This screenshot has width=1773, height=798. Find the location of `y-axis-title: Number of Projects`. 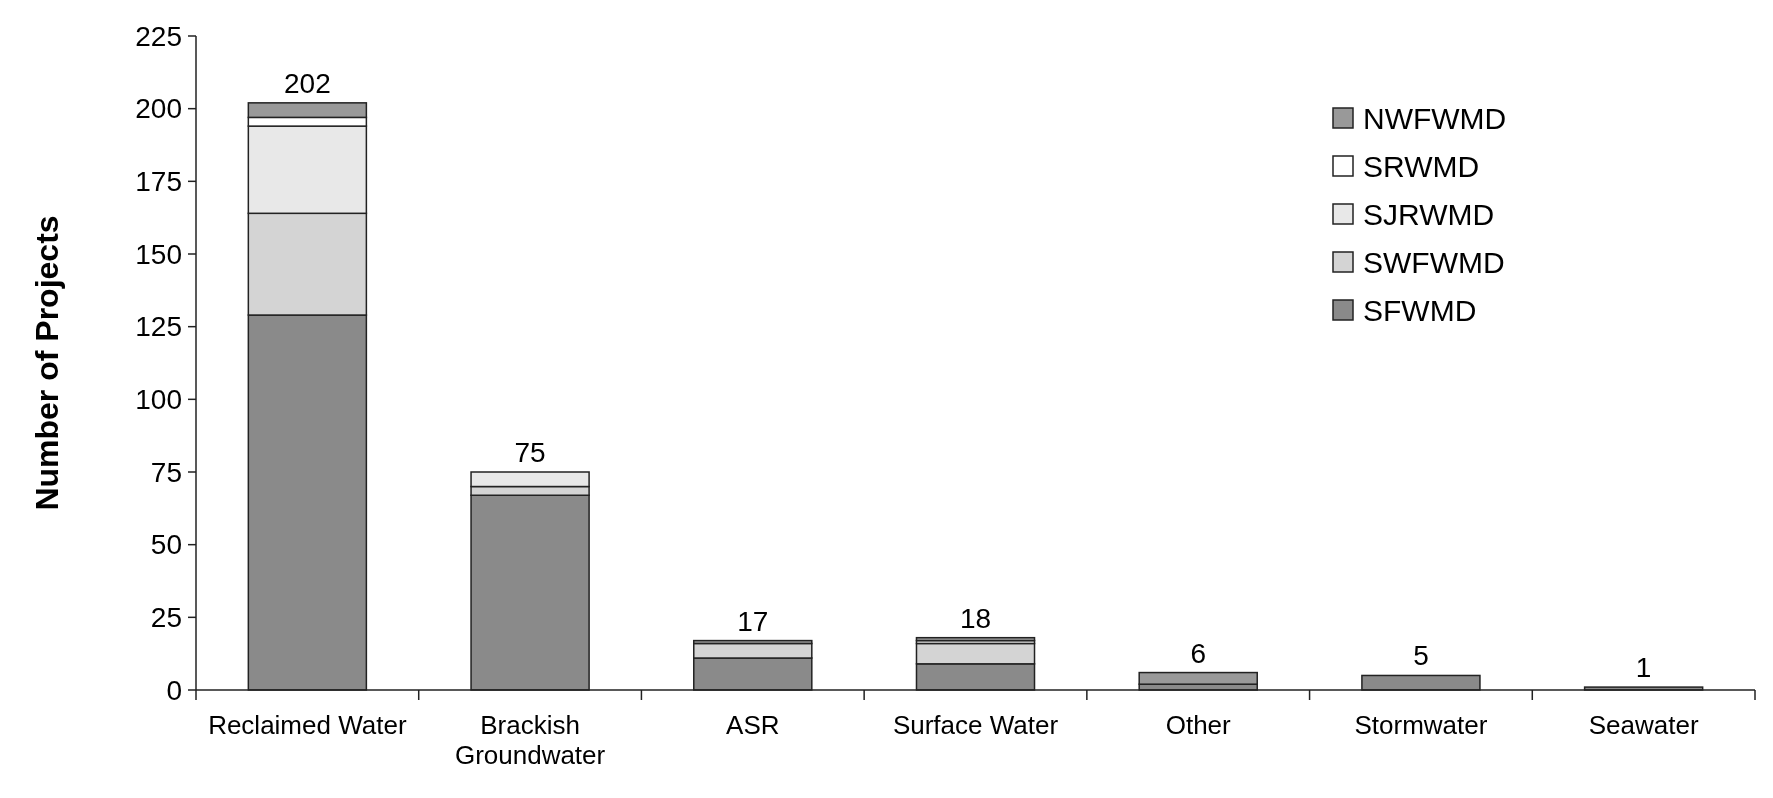

y-axis-title: Number of Projects is located at coordinates (47, 363).